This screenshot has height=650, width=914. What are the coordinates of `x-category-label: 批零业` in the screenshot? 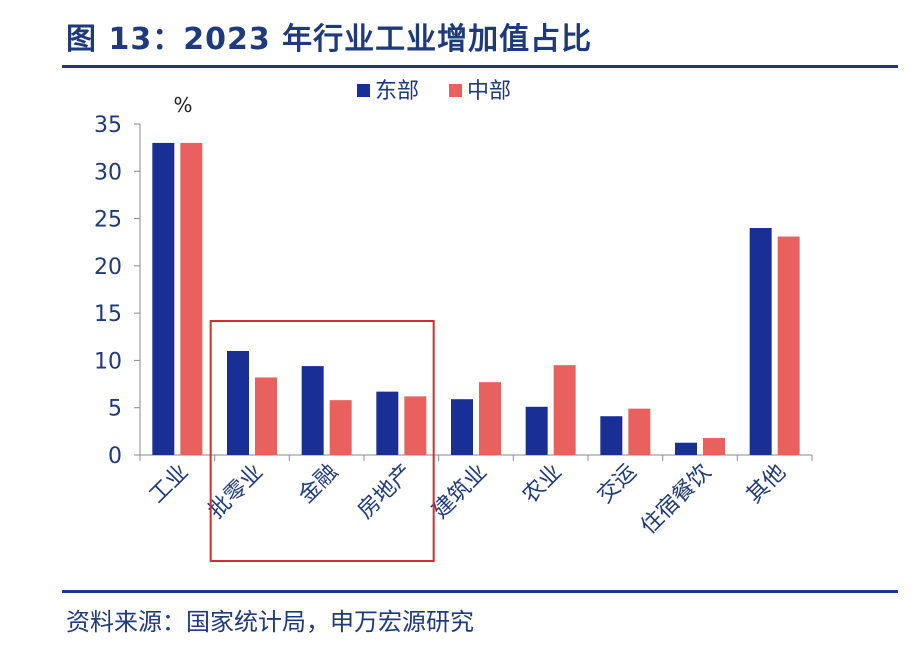 It's located at (236, 492).